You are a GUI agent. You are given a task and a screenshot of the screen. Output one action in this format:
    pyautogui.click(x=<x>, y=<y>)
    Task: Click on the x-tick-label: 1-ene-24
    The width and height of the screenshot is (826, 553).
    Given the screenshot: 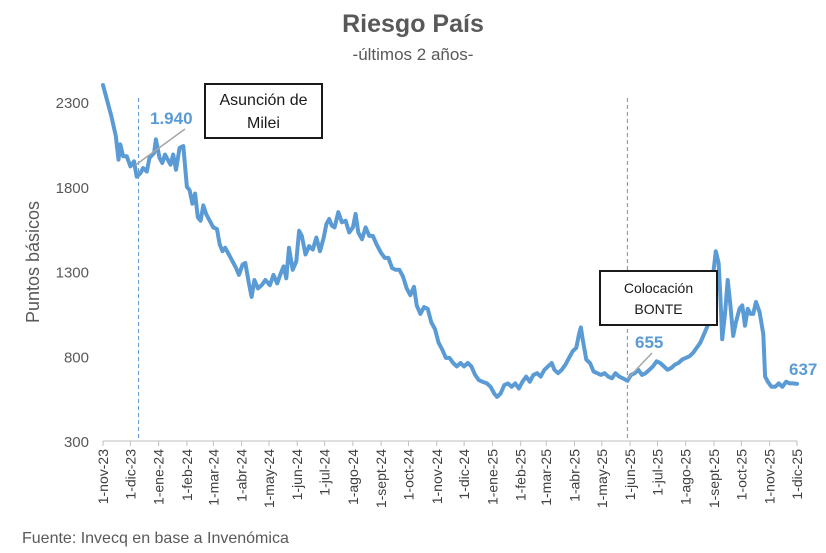 What is the action you would take?
    pyautogui.click(x=159, y=477)
    